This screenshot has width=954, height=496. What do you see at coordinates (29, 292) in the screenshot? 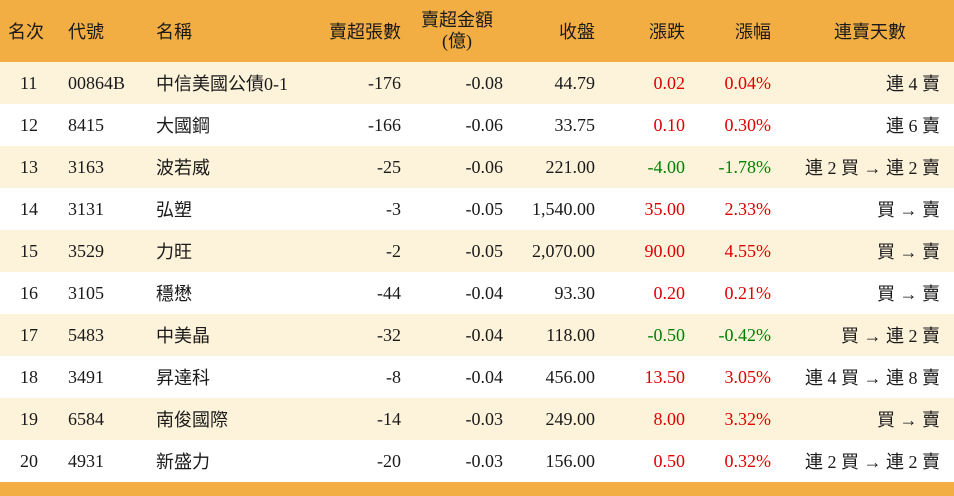
I see `rank-cell: 16` at bounding box center [29, 292].